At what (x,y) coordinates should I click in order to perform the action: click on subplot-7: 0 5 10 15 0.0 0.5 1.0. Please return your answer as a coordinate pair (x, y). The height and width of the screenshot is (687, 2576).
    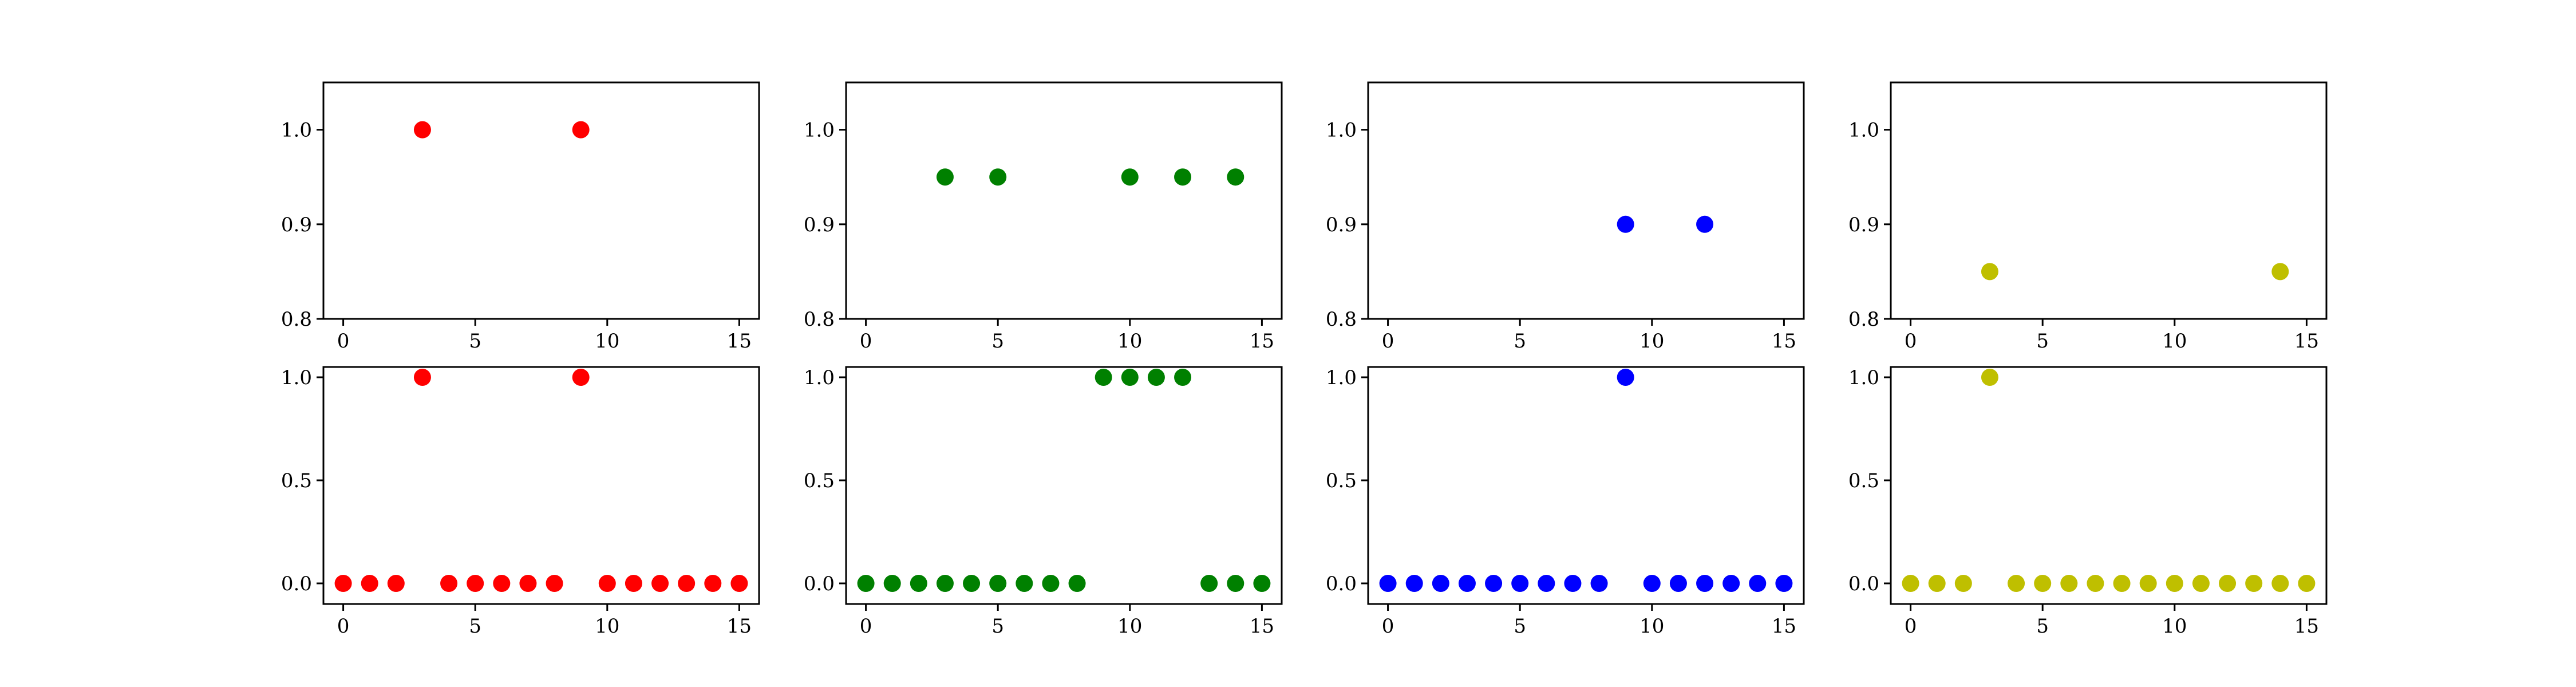
    Looking at the image, I should click on (1565, 502).